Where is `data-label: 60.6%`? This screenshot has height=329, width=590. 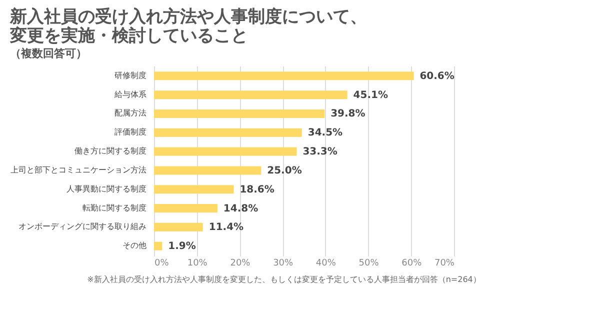
data-label: 60.6% is located at coordinates (437, 76).